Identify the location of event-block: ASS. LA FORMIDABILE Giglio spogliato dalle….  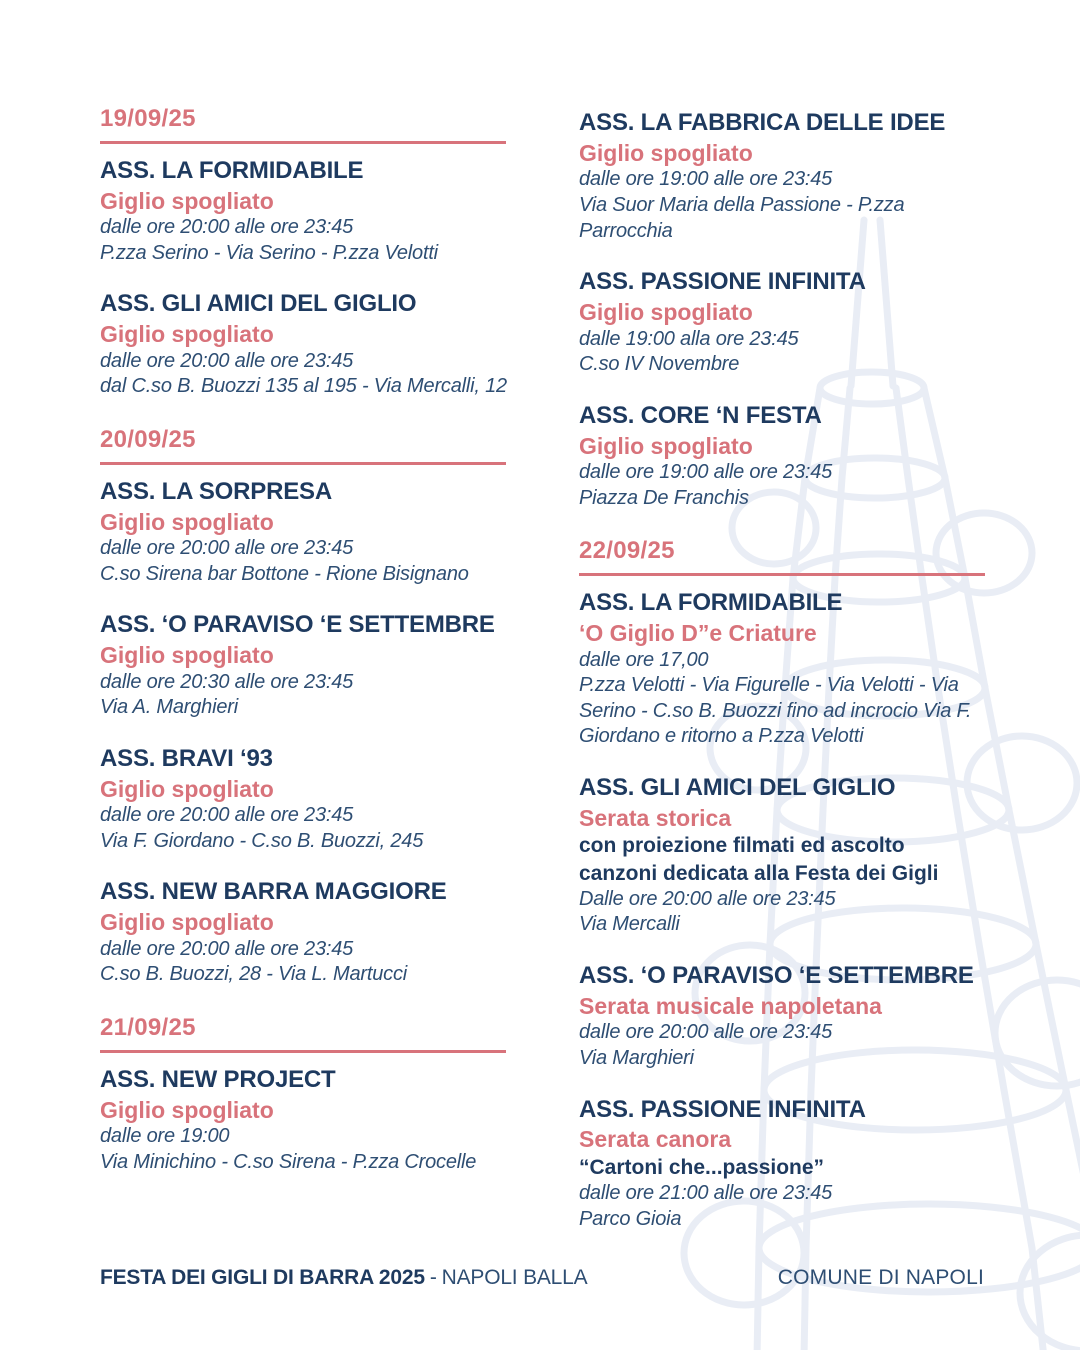
(303, 212).